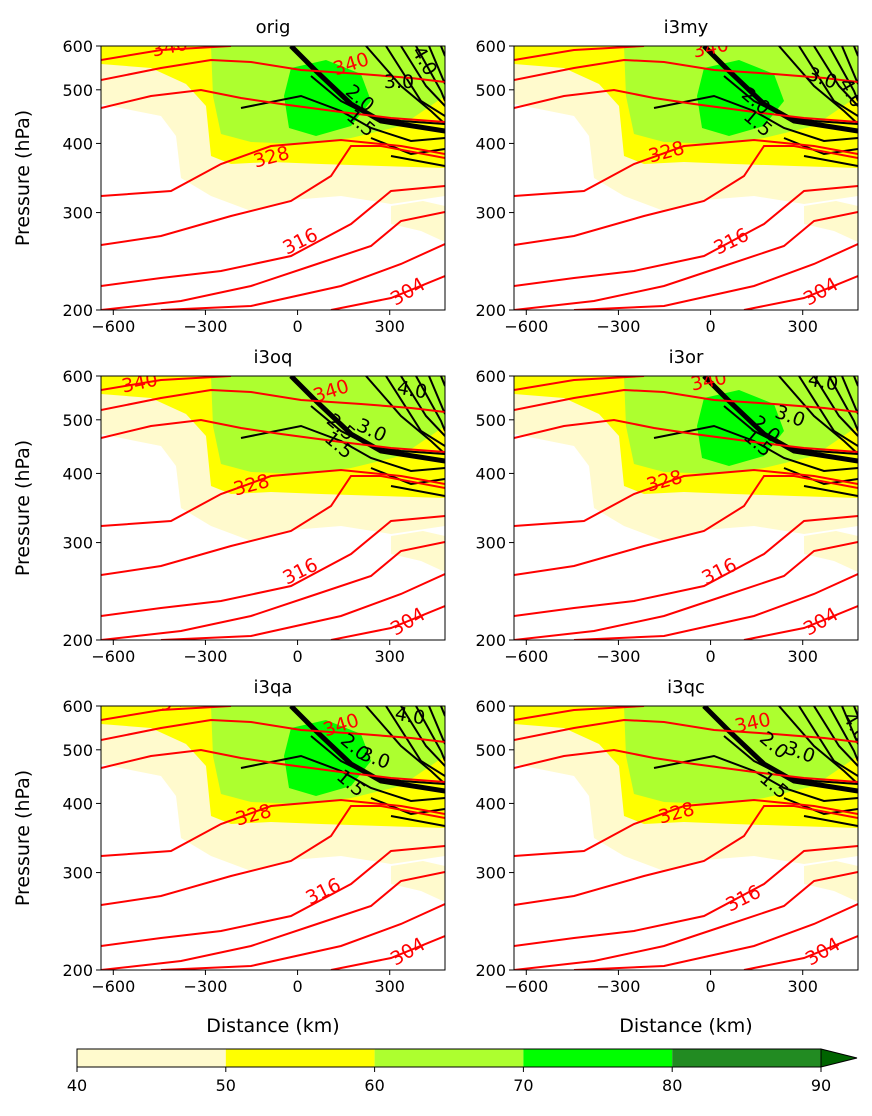 This screenshot has height=1116, width=872. Describe the element at coordinates (226, 1085) in the screenshot. I see `colorbar-tick-label: 50` at that location.